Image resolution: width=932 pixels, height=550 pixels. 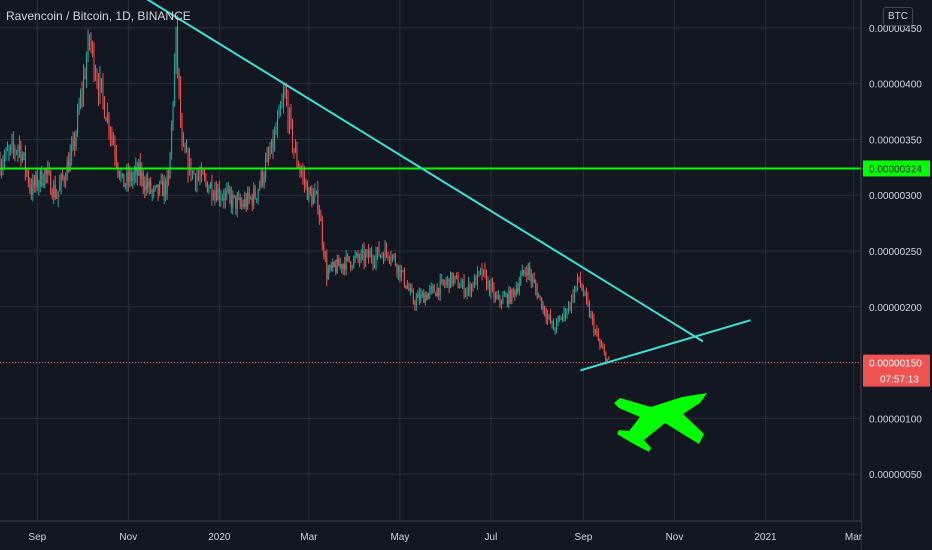 I want to click on price-tags: 0.00000324 0.00000150 07:57:13, so click(x=896, y=273).